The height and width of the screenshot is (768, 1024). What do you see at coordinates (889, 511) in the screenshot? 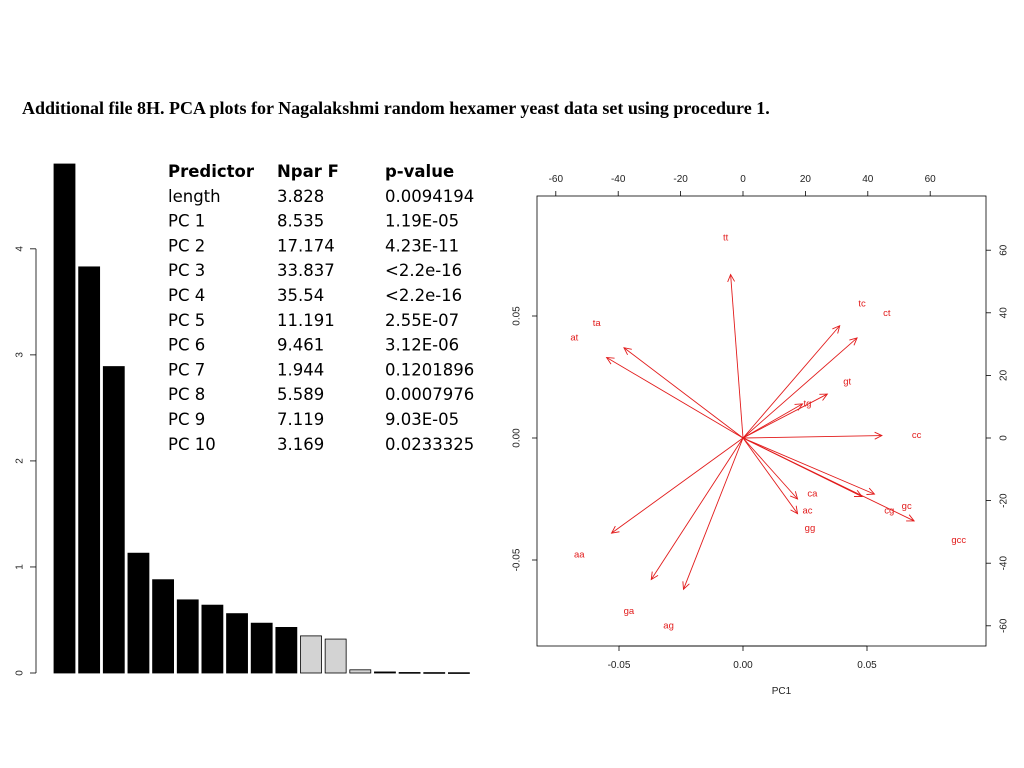
I see `biplot-point-label: cg` at bounding box center [889, 511].